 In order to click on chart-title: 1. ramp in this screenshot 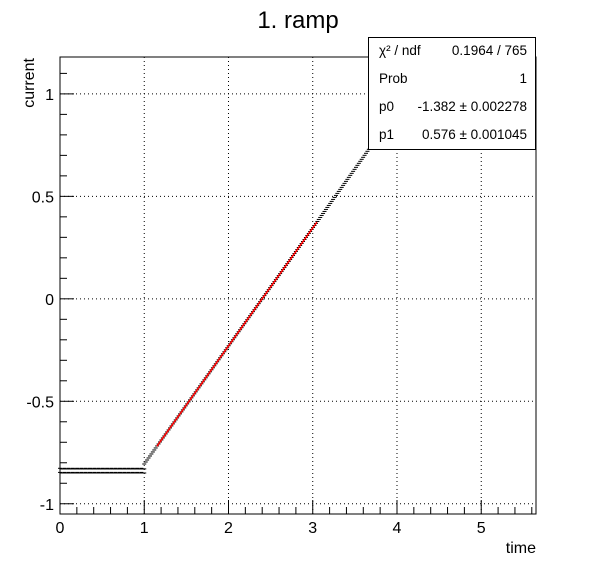, I will do `click(297, 20)`.